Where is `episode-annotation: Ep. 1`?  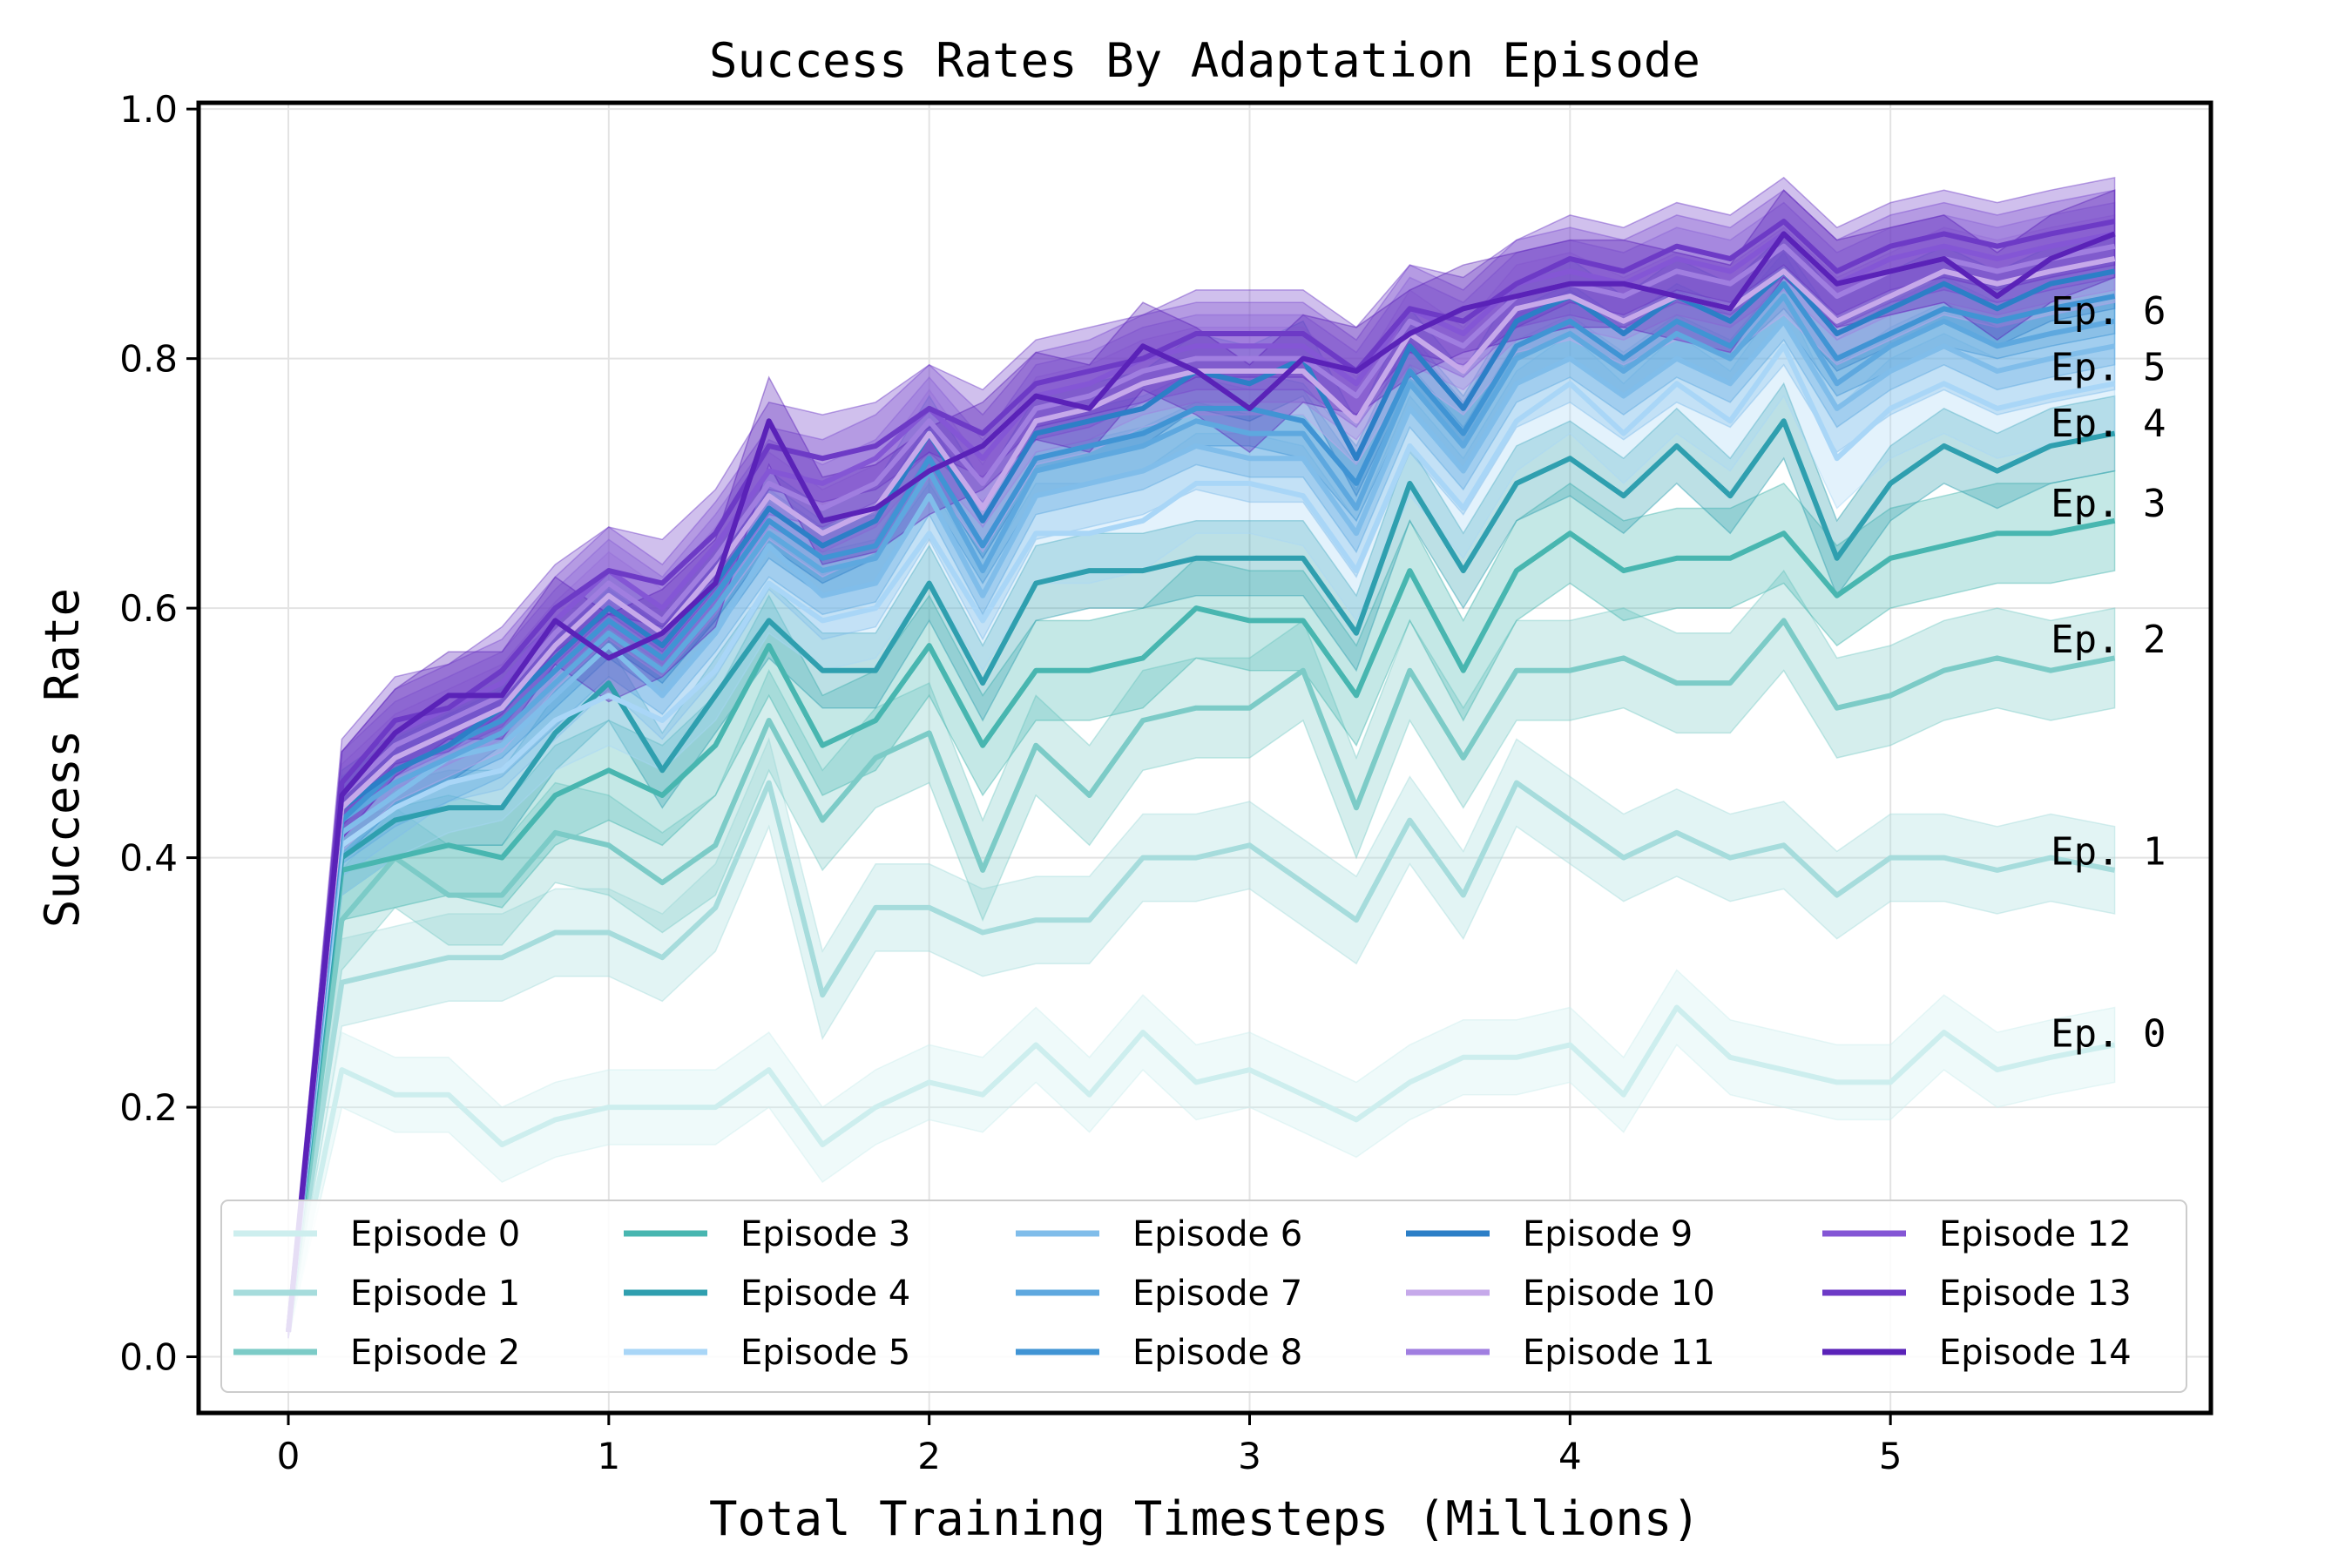
episode-annotation: Ep. 1 is located at coordinates (2108, 851).